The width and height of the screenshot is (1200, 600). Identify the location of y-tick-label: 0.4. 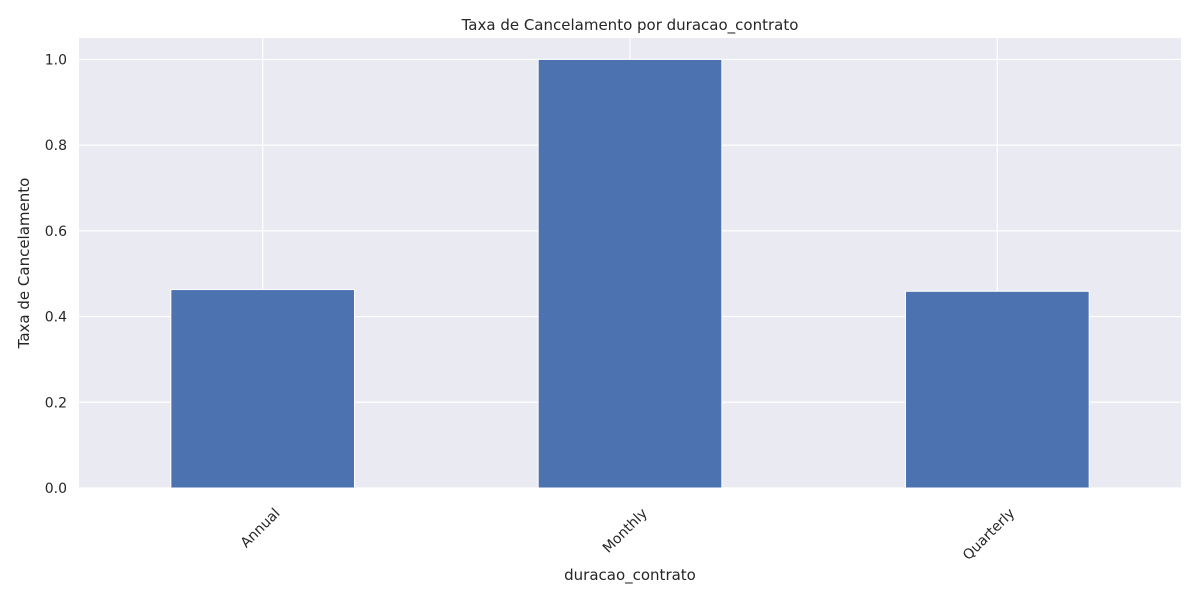
(56, 318).